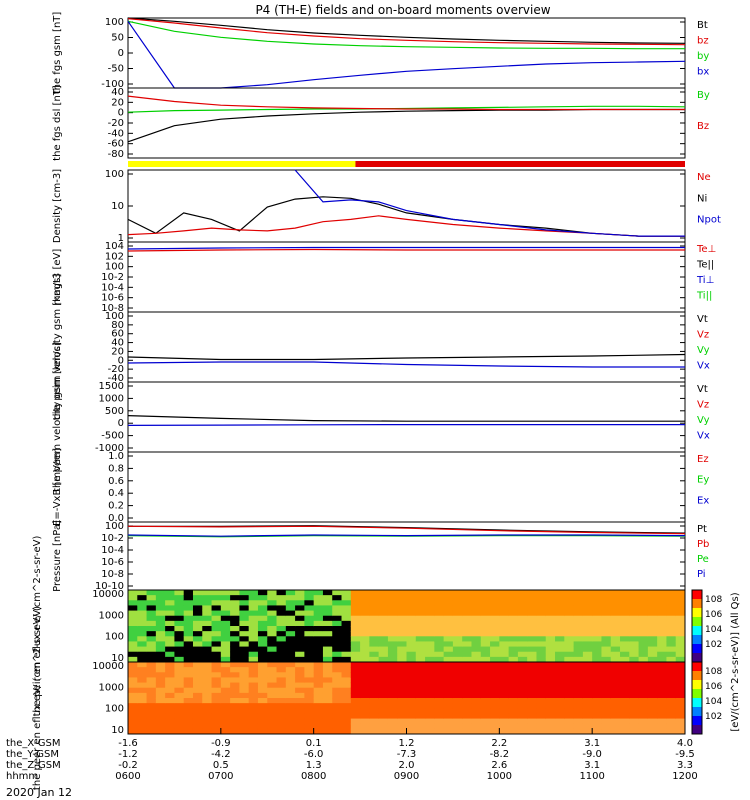 The height and width of the screenshot is (800, 750). I want to click on y-tick-label: 10-4, so click(112, 550).